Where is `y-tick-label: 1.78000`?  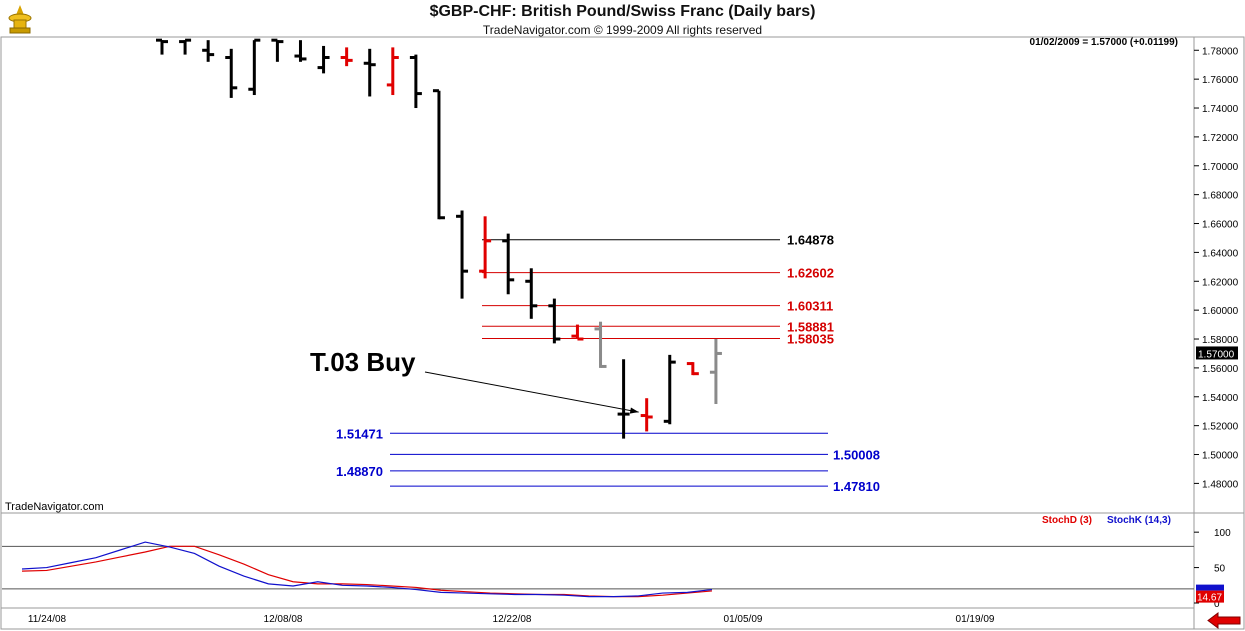 y-tick-label: 1.78000 is located at coordinates (1220, 51).